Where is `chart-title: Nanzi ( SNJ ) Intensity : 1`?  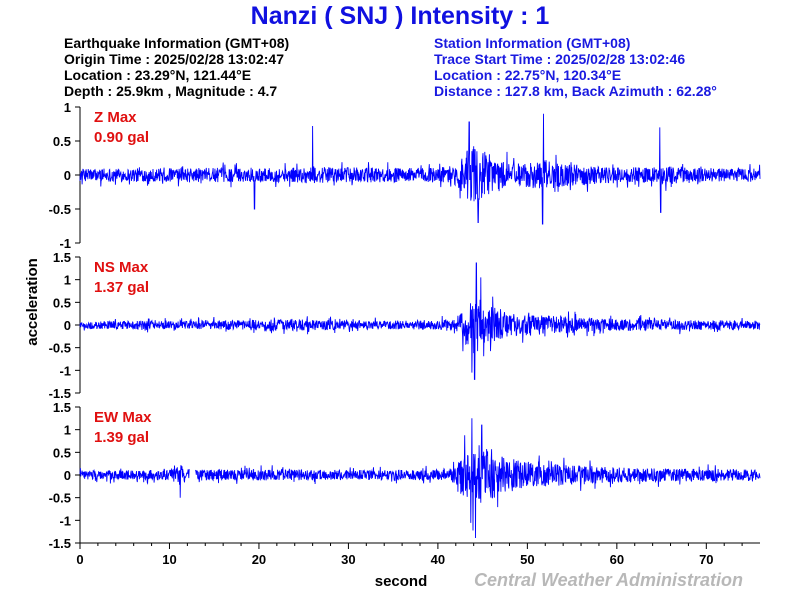
chart-title: Nanzi ( SNJ ) Intensity : 1 is located at coordinates (400, 16).